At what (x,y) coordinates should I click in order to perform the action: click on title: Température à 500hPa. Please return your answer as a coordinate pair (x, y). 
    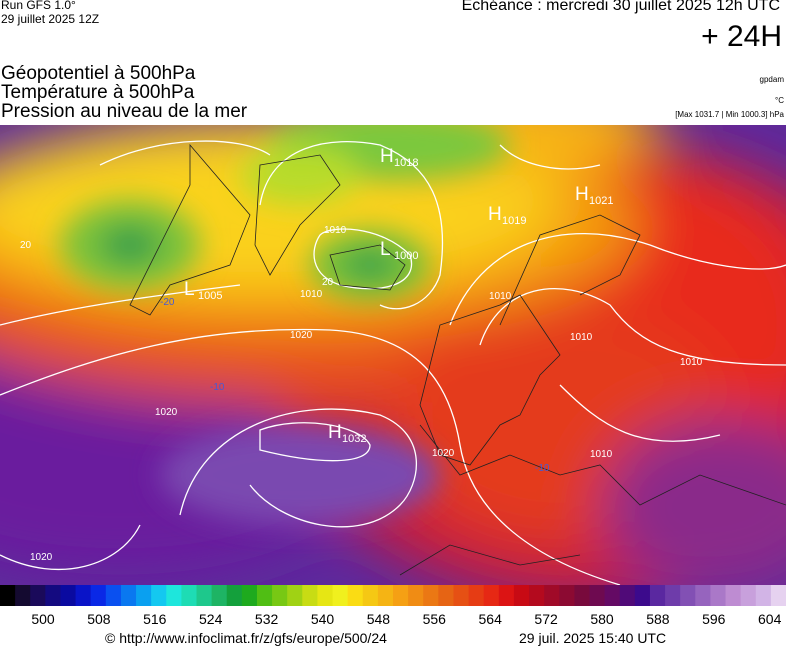
    Looking at the image, I should click on (98, 92).